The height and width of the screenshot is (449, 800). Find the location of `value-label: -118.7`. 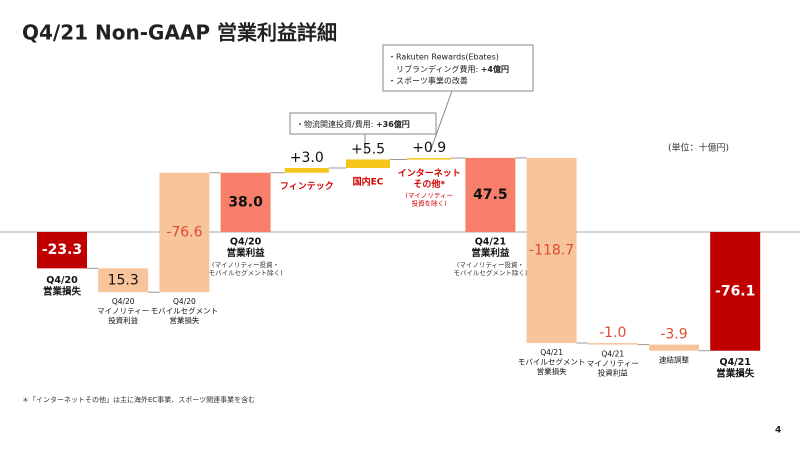

value-label: -118.7 is located at coordinates (551, 250).